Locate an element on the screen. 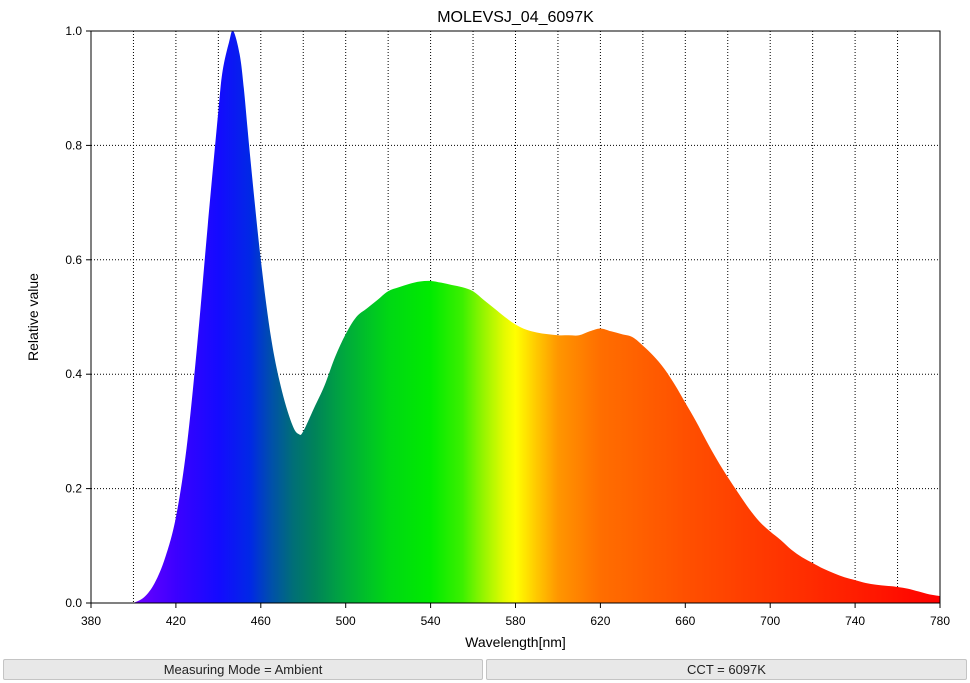 The width and height of the screenshot is (970, 683). cct-status: CCT = 6097K is located at coordinates (726, 669).